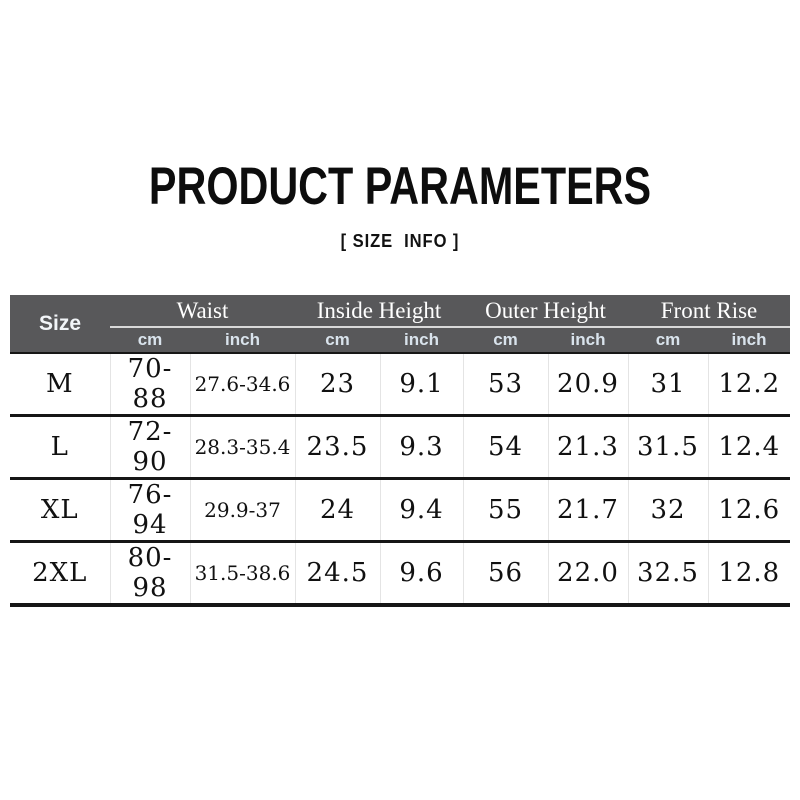  What do you see at coordinates (400, 186) in the screenshot?
I see `page-title: PRODUCT PARAMETERS` at bounding box center [400, 186].